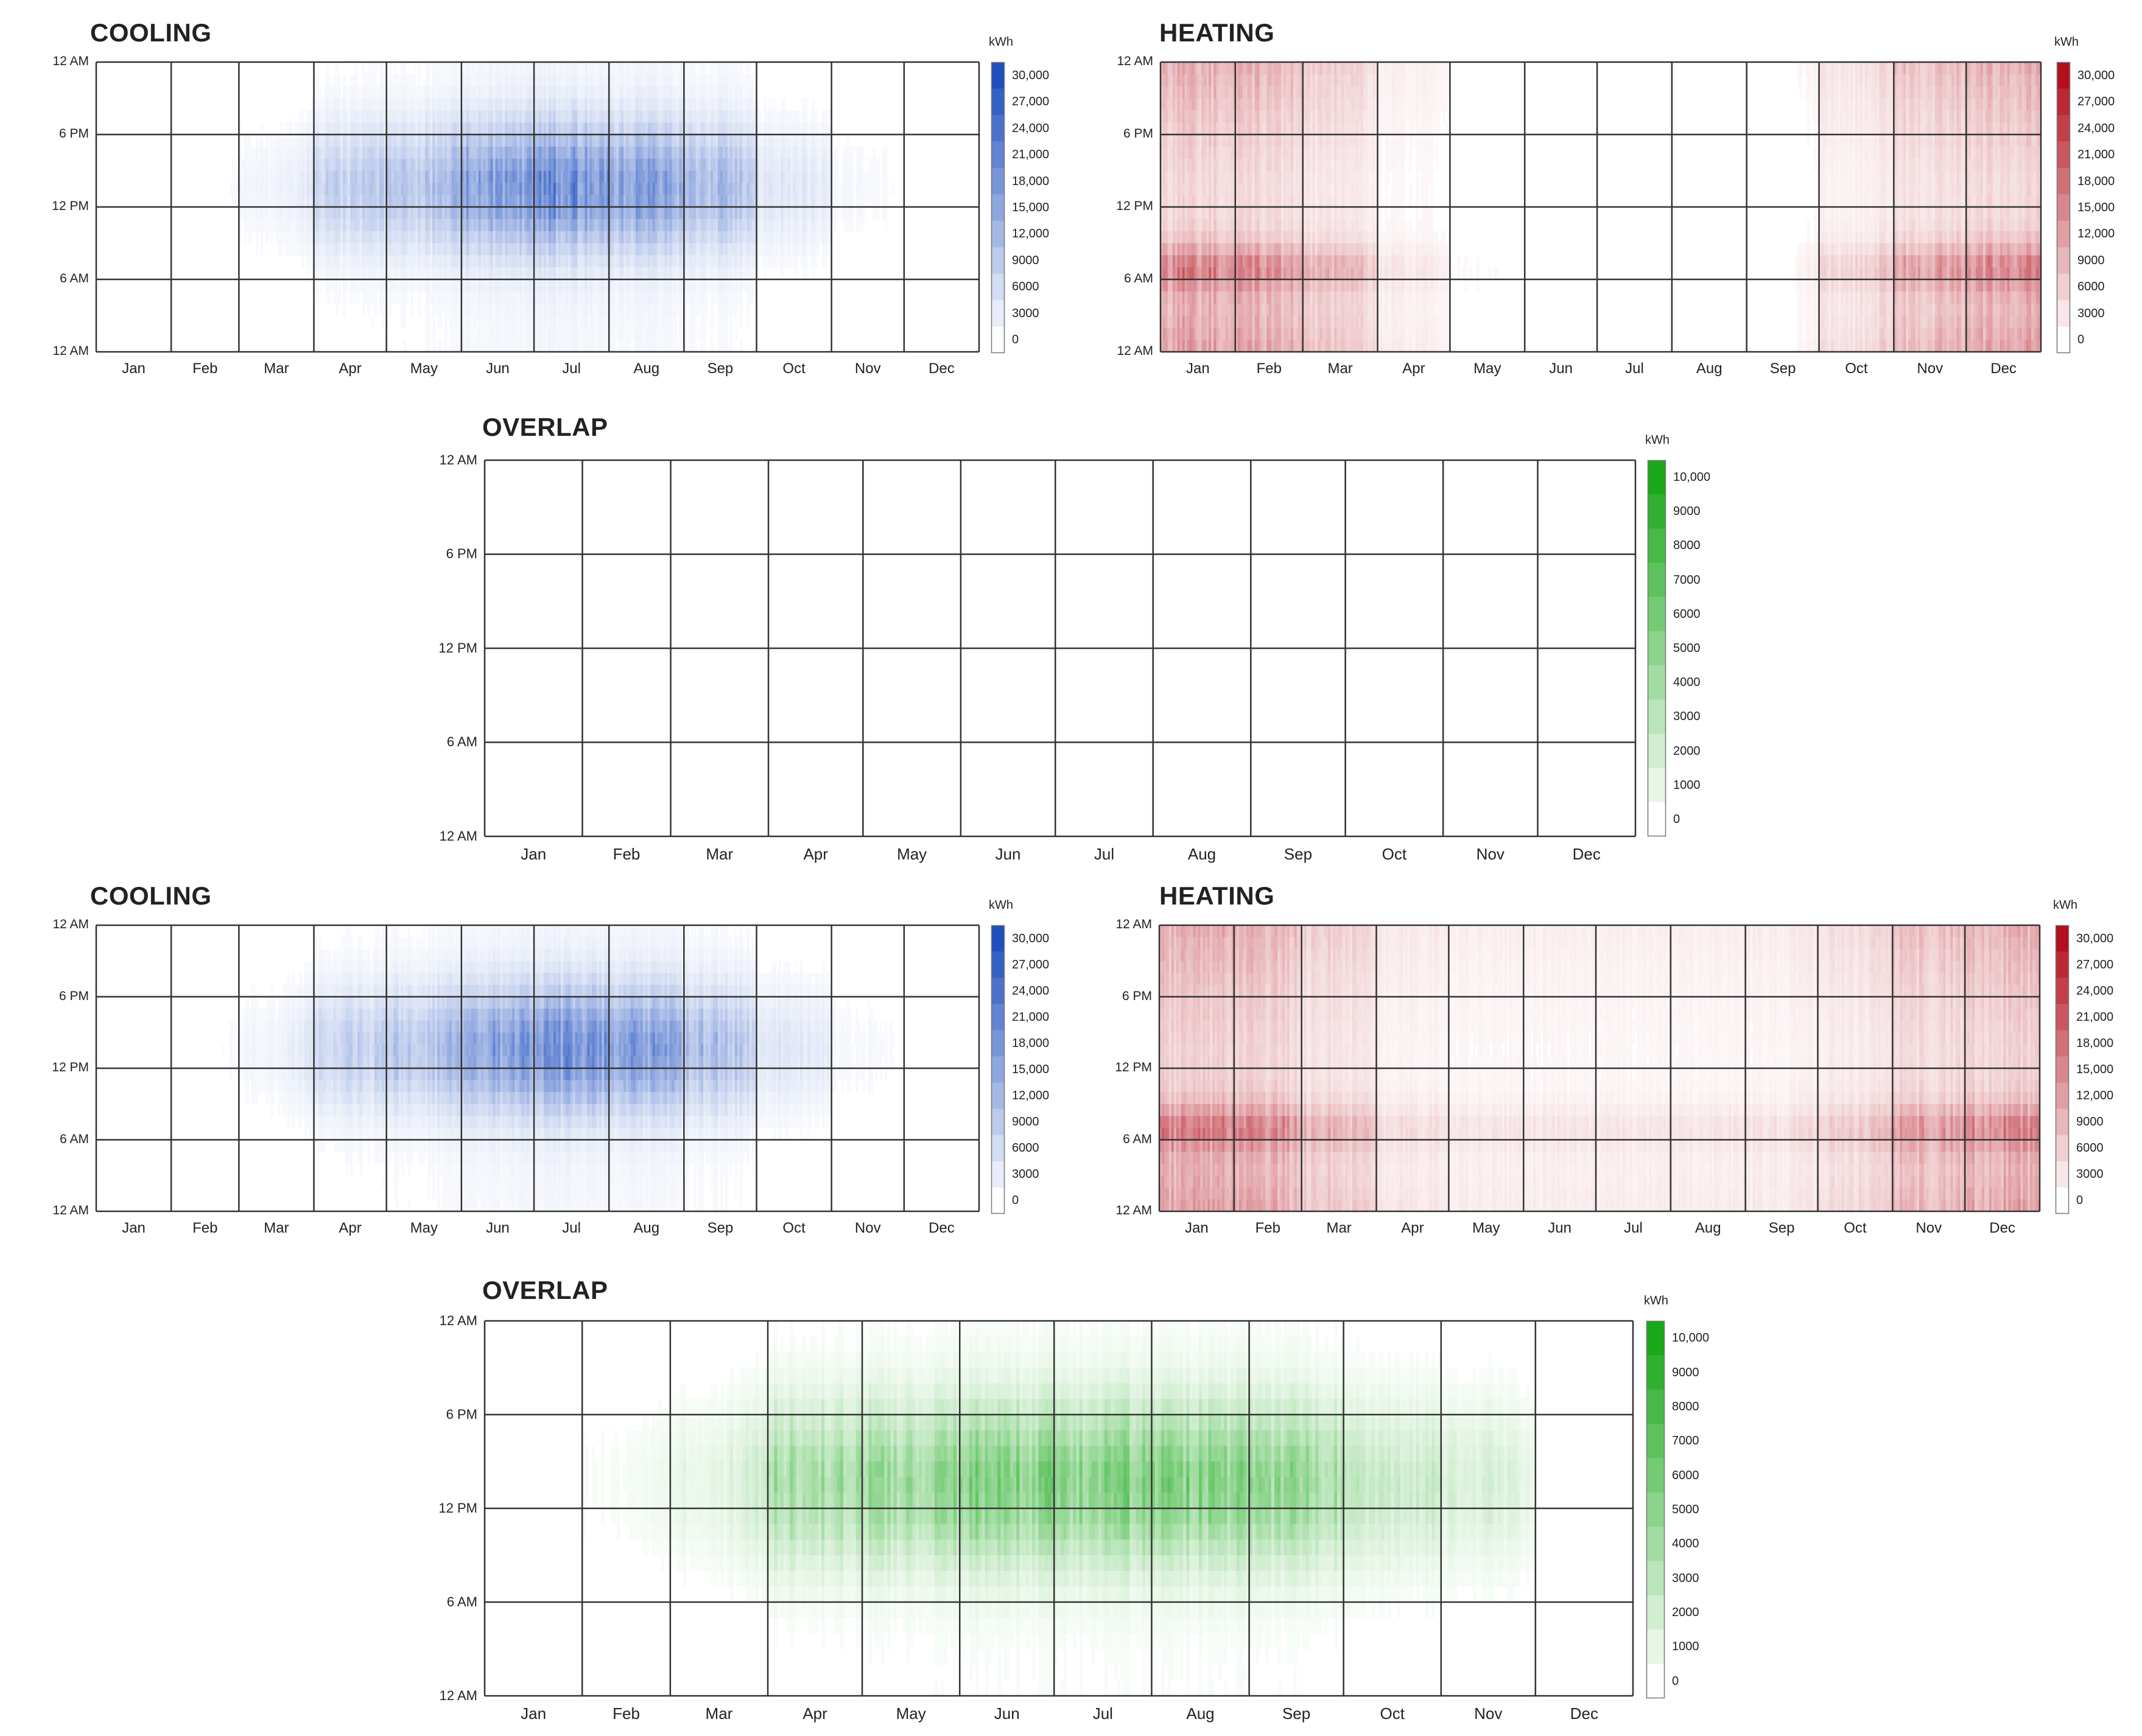 This screenshot has height=1736, width=2142. What do you see at coordinates (1025, 261) in the screenshot?
I see `colorbar-tick-label: 9000` at bounding box center [1025, 261].